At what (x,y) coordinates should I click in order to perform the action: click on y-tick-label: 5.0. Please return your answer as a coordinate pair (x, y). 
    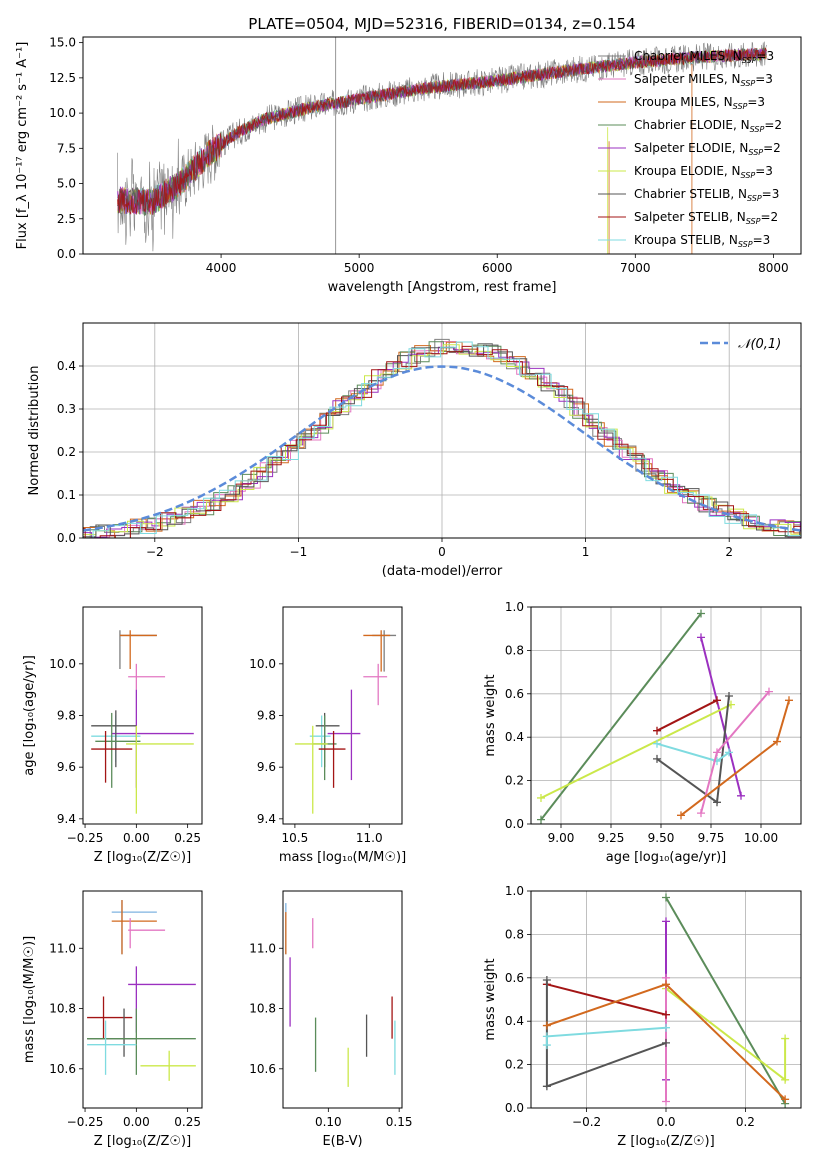
    Looking at the image, I should click on (66, 184).